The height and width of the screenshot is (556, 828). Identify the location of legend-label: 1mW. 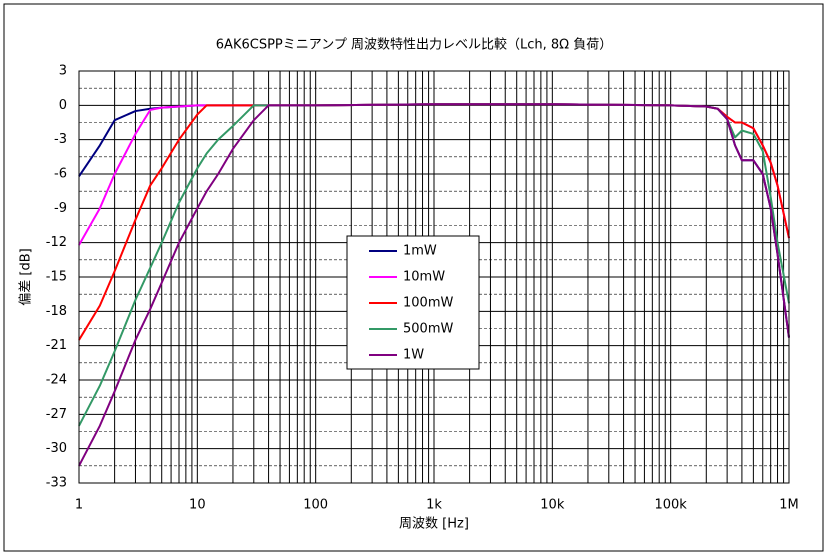
(420, 251).